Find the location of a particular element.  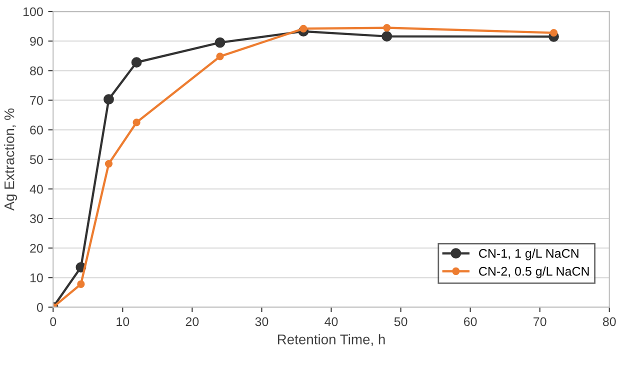

y-tick-label: 50 is located at coordinates (36, 159).